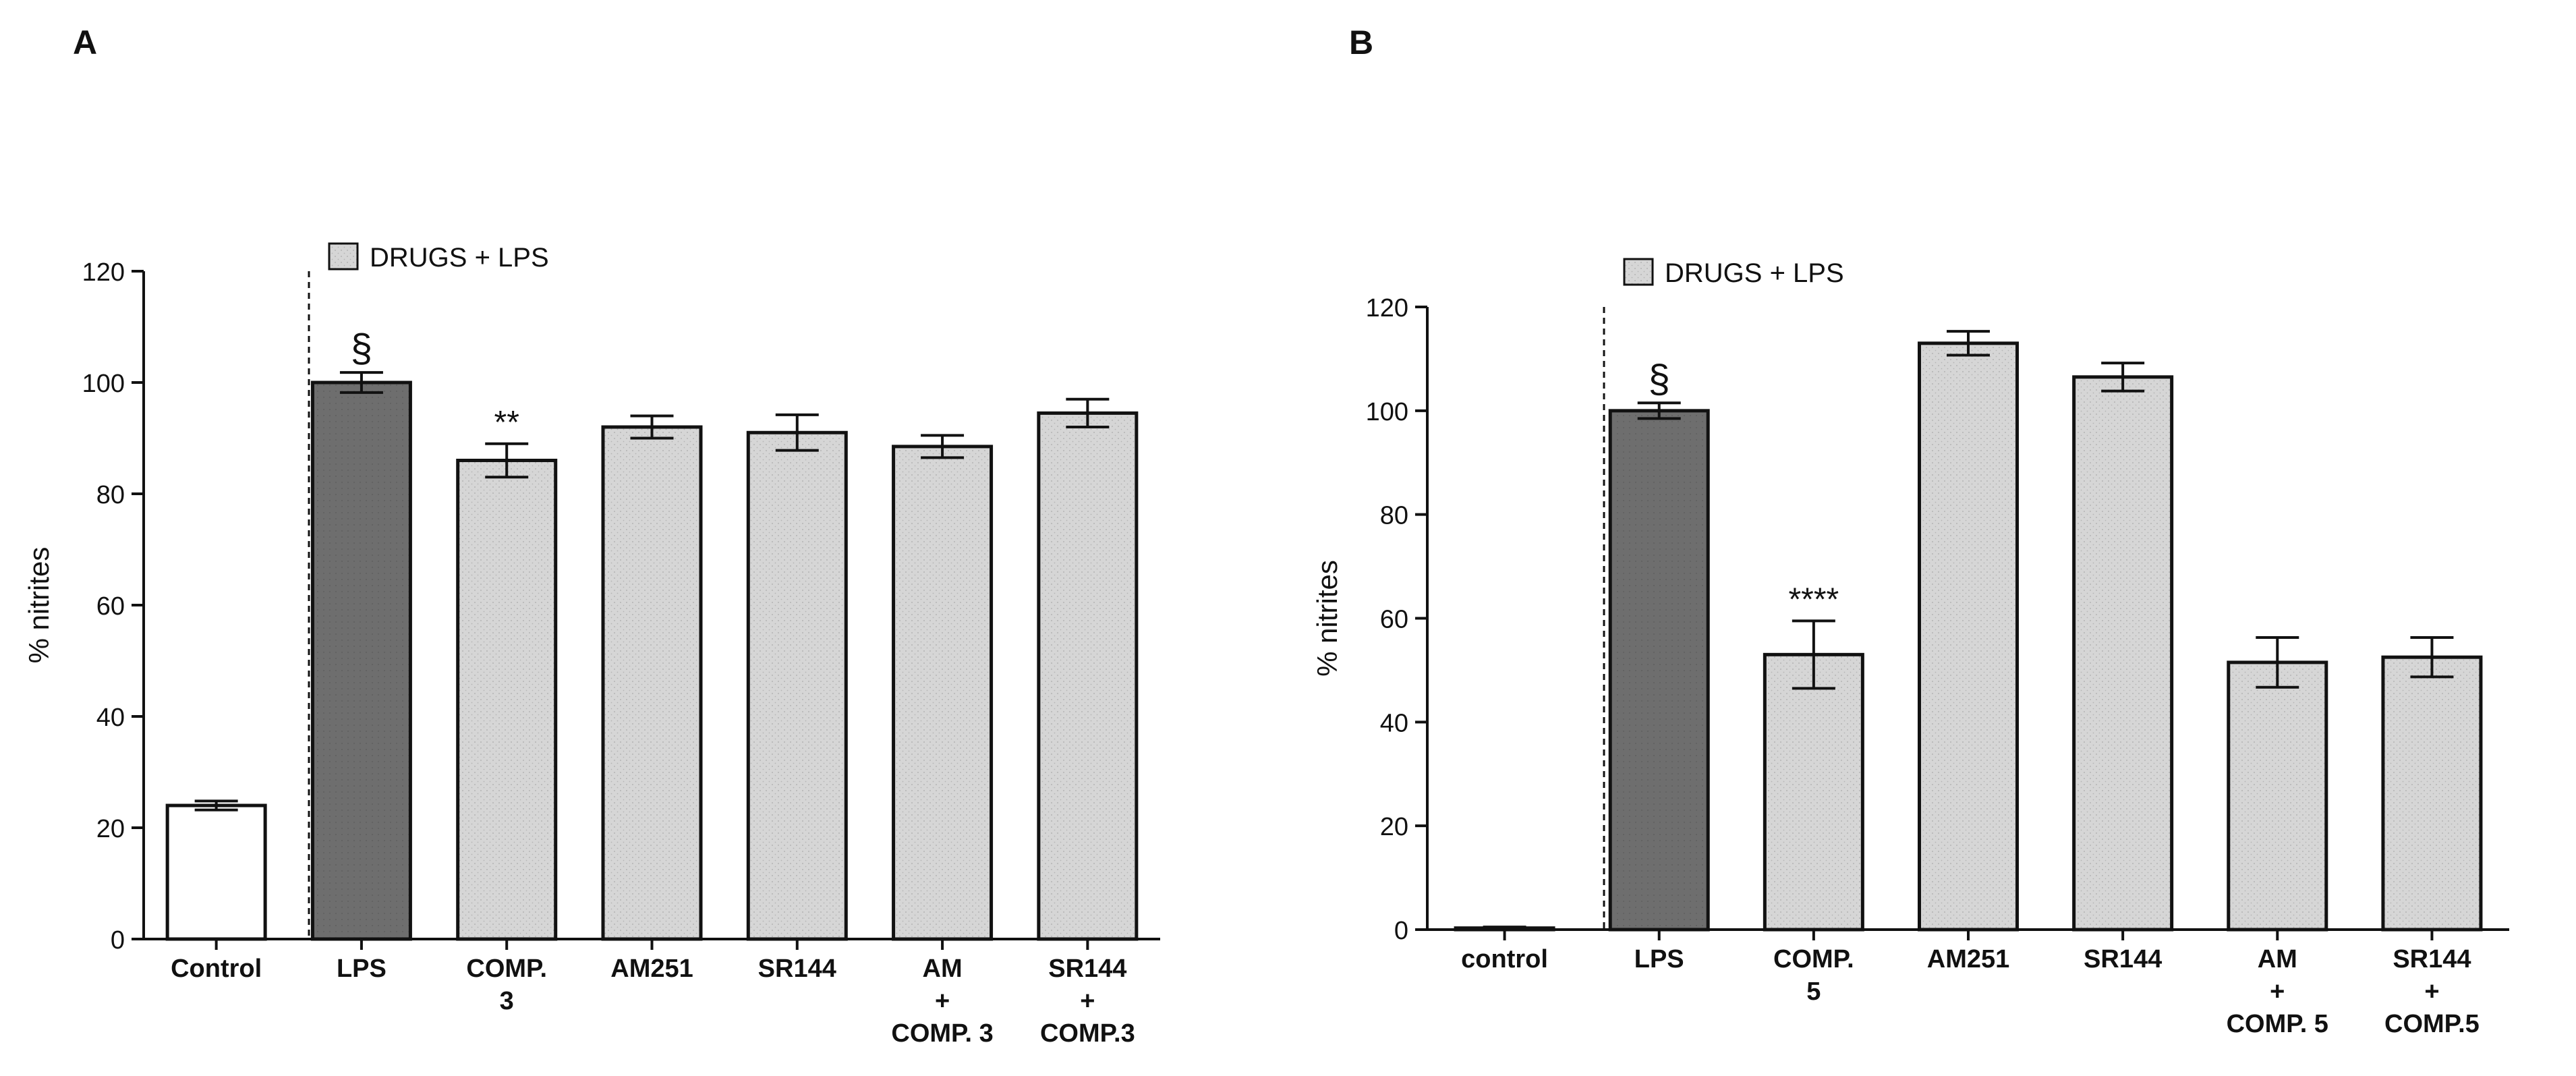 The image size is (2576, 1076). What do you see at coordinates (110, 829) in the screenshot?
I see `chart-a-y-tick-label: 20` at bounding box center [110, 829].